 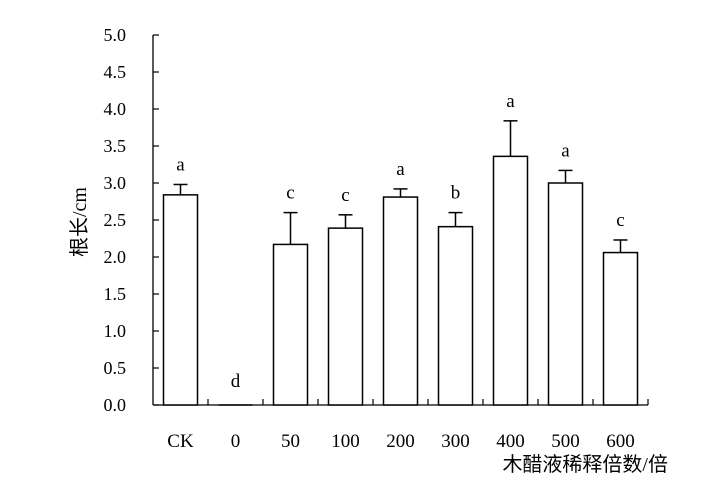 I want to click on y-tick-label: 2.5, so click(x=115, y=220).